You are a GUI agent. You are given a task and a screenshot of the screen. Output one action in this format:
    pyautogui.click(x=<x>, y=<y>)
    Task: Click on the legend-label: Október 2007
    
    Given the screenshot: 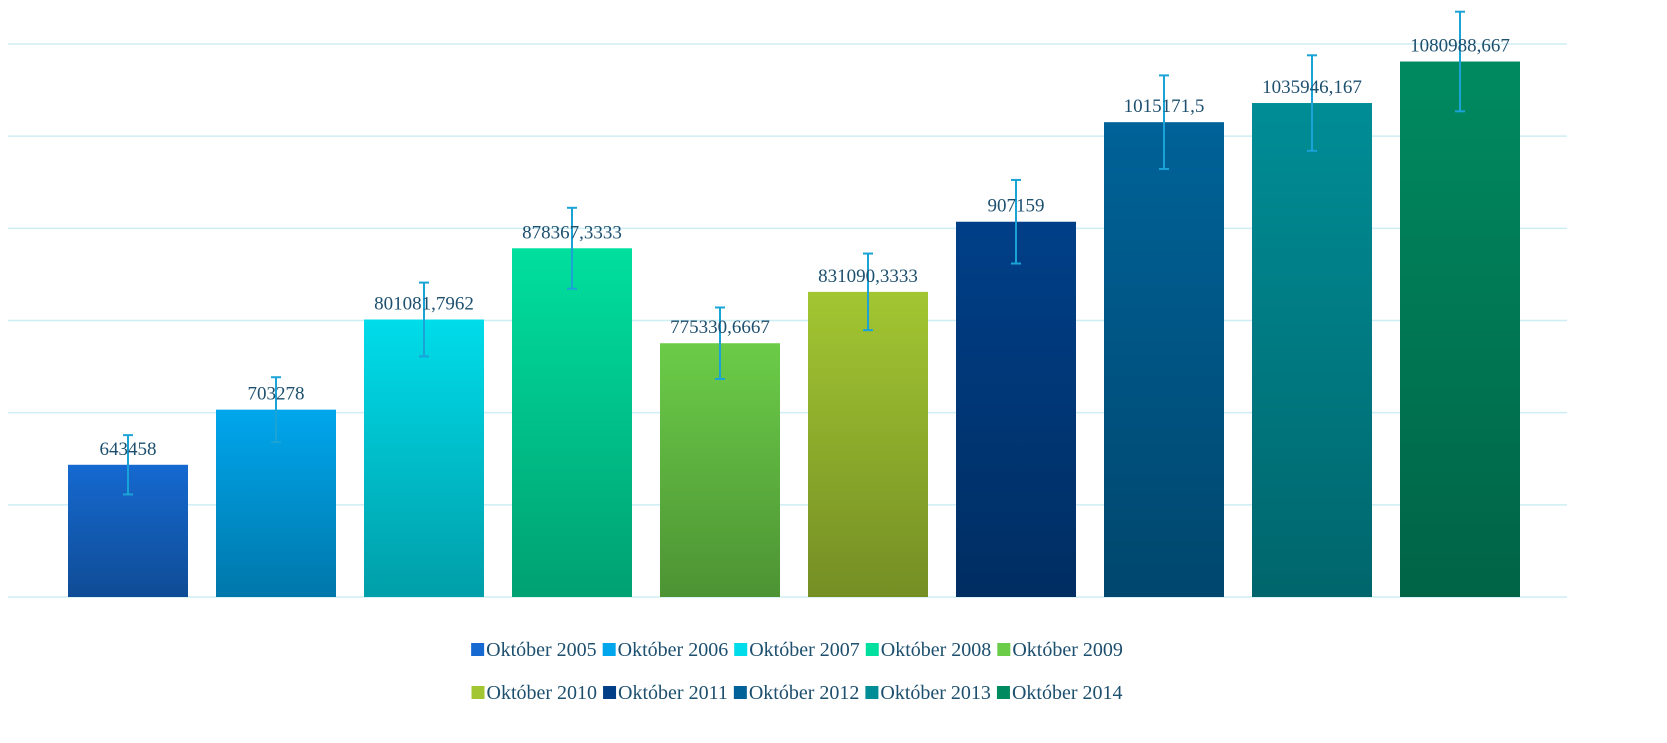 What is the action you would take?
    pyautogui.click(x=804, y=650)
    